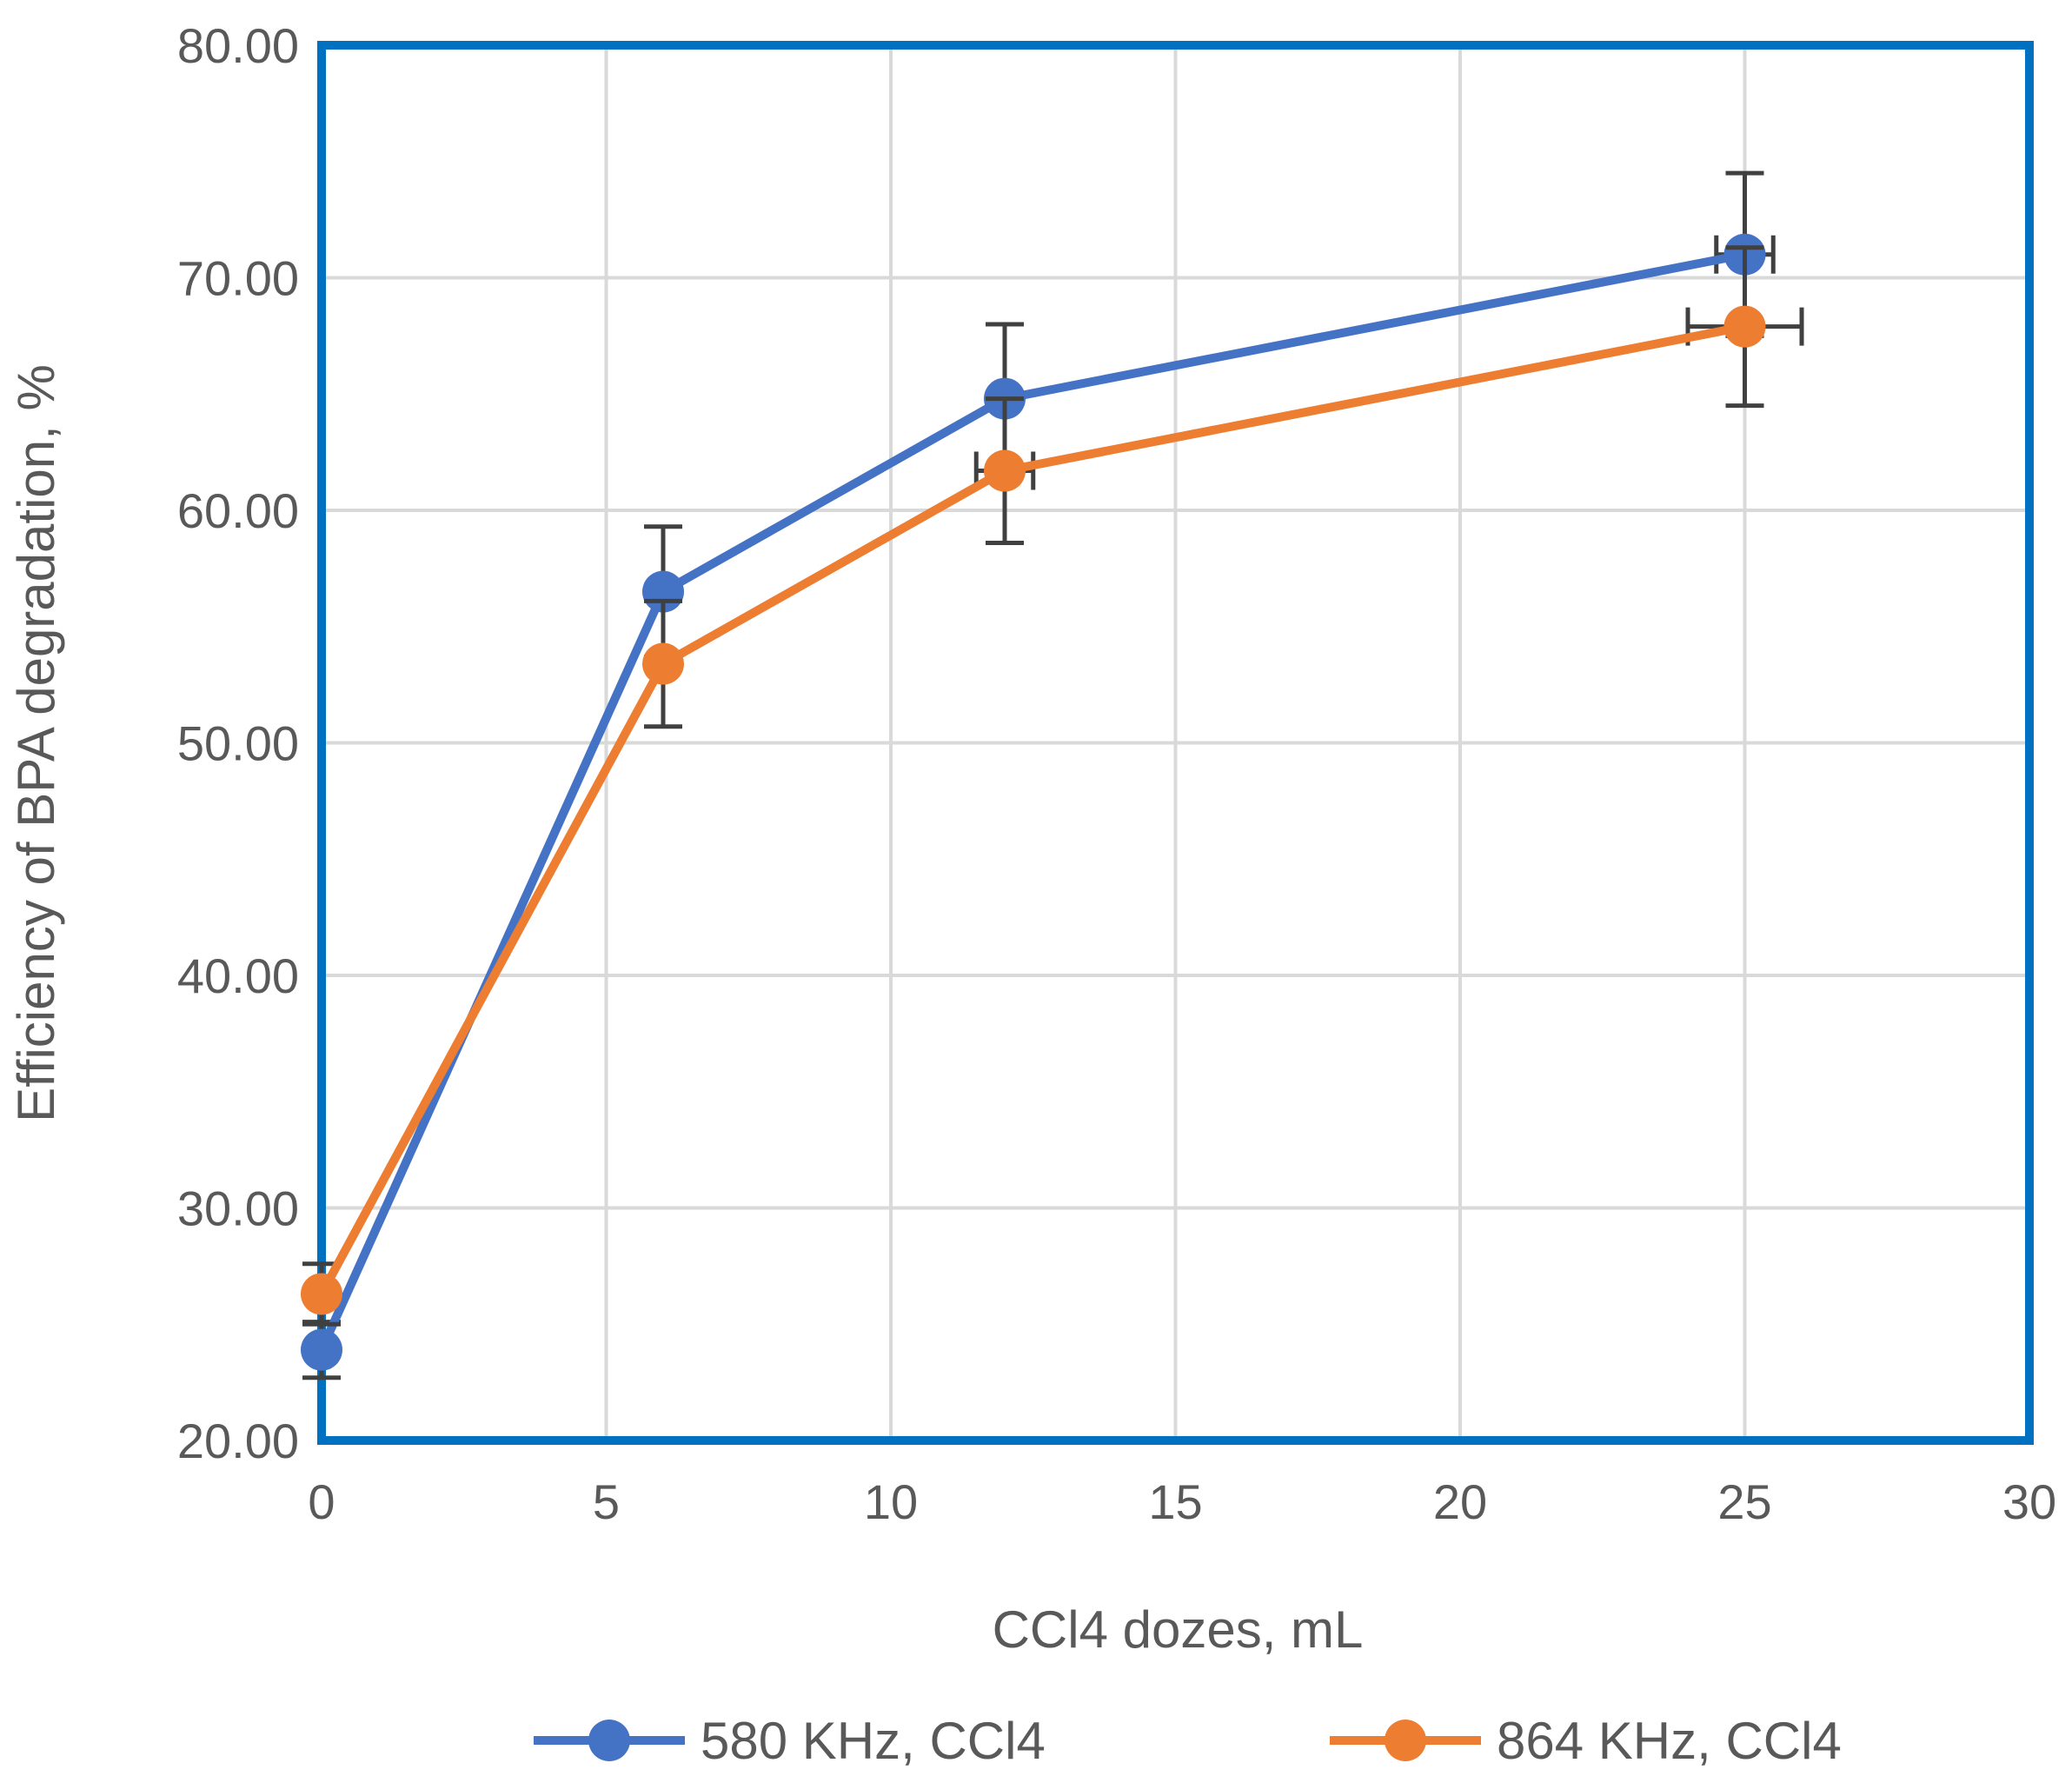  I want to click on x-tick-label: 0, so click(321, 1501).